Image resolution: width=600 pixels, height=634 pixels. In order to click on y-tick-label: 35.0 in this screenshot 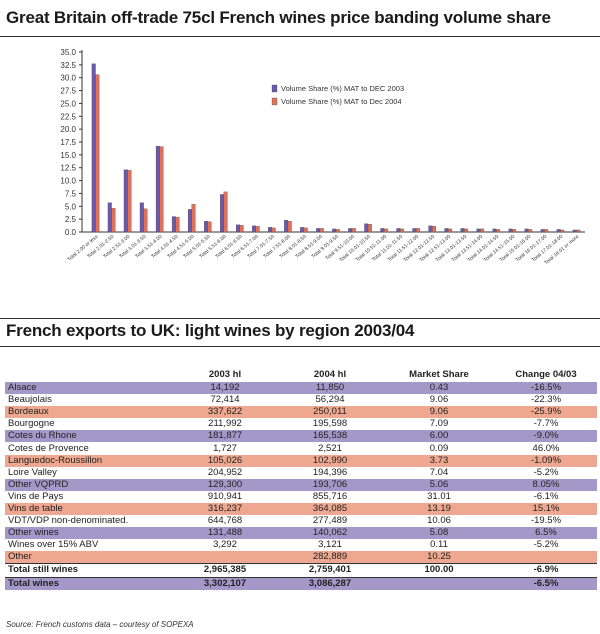, I will do `click(68, 52)`.